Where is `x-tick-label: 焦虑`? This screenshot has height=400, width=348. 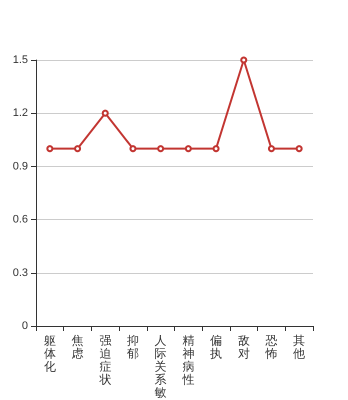 x-tick-label: 焦虑 is located at coordinates (78, 347).